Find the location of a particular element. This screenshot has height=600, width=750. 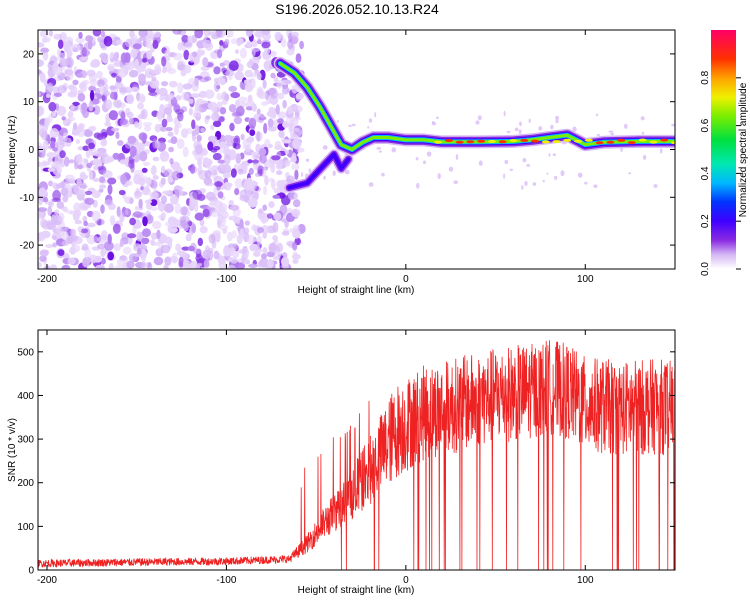

colorbar-tick-label: 0.8 is located at coordinates (705, 77).